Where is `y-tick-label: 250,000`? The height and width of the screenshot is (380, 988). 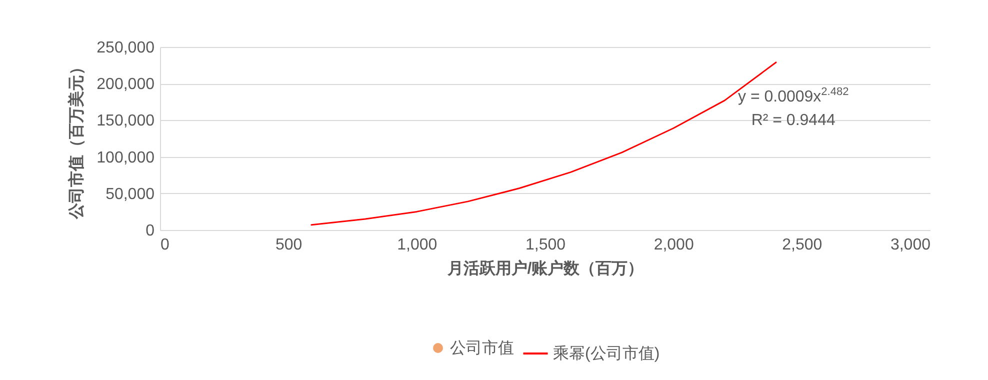
y-tick-label: 250,000 is located at coordinates (125, 48).